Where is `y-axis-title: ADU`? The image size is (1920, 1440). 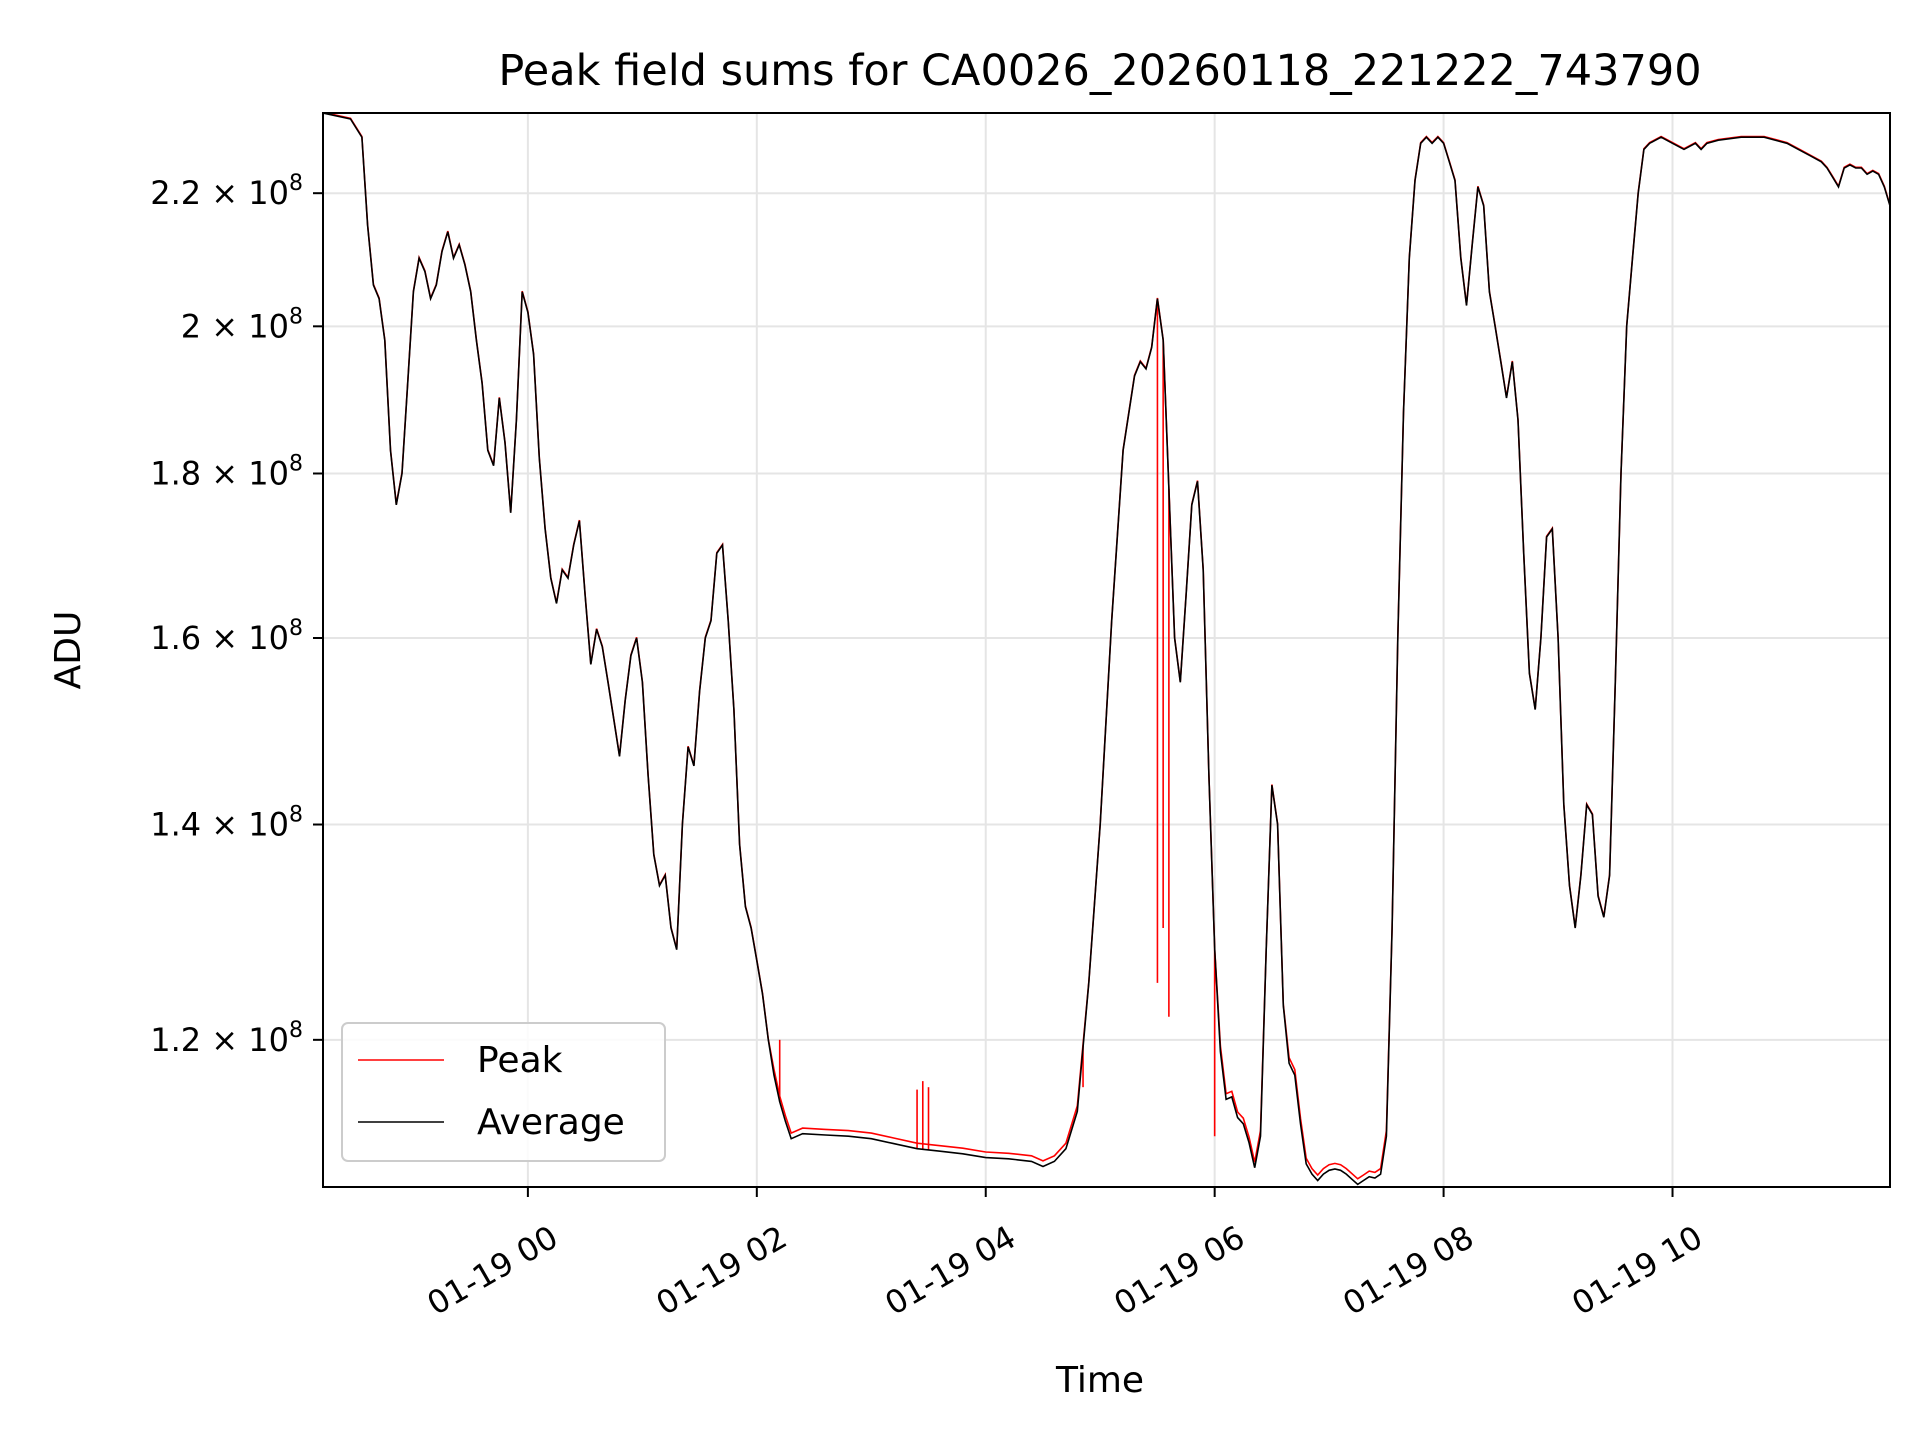
y-axis-title: ADU is located at coordinates (68, 650).